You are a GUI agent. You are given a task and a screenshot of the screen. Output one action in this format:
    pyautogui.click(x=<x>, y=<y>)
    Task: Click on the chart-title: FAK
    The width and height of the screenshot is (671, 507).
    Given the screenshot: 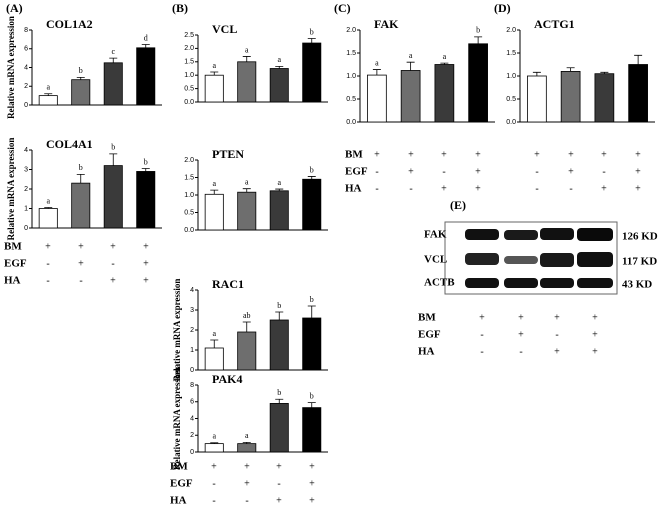 What is the action you would take?
    pyautogui.click(x=386, y=24)
    